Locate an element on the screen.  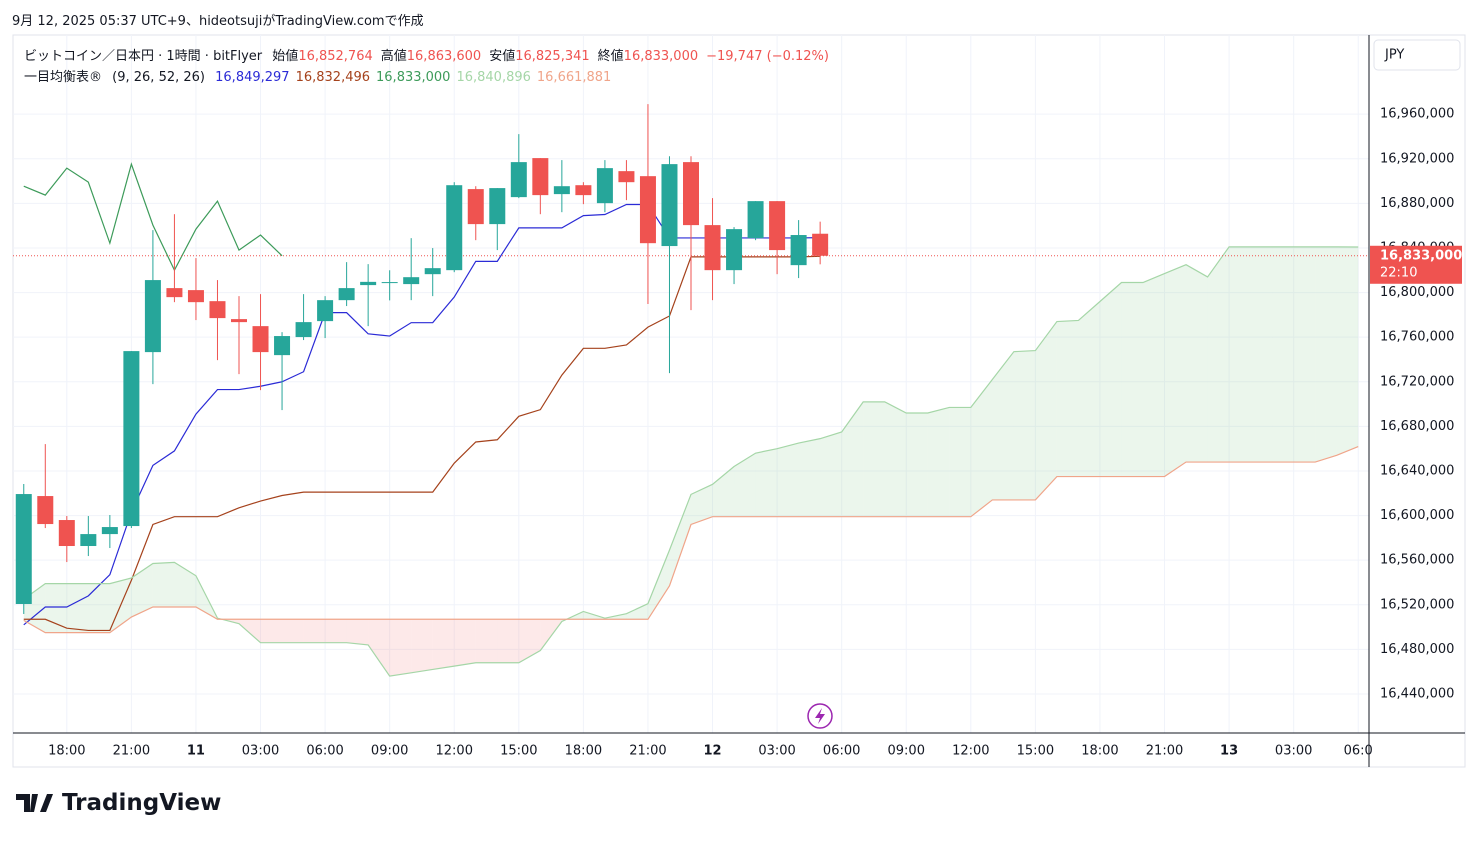
brand: TradingView is located at coordinates (118, 803).